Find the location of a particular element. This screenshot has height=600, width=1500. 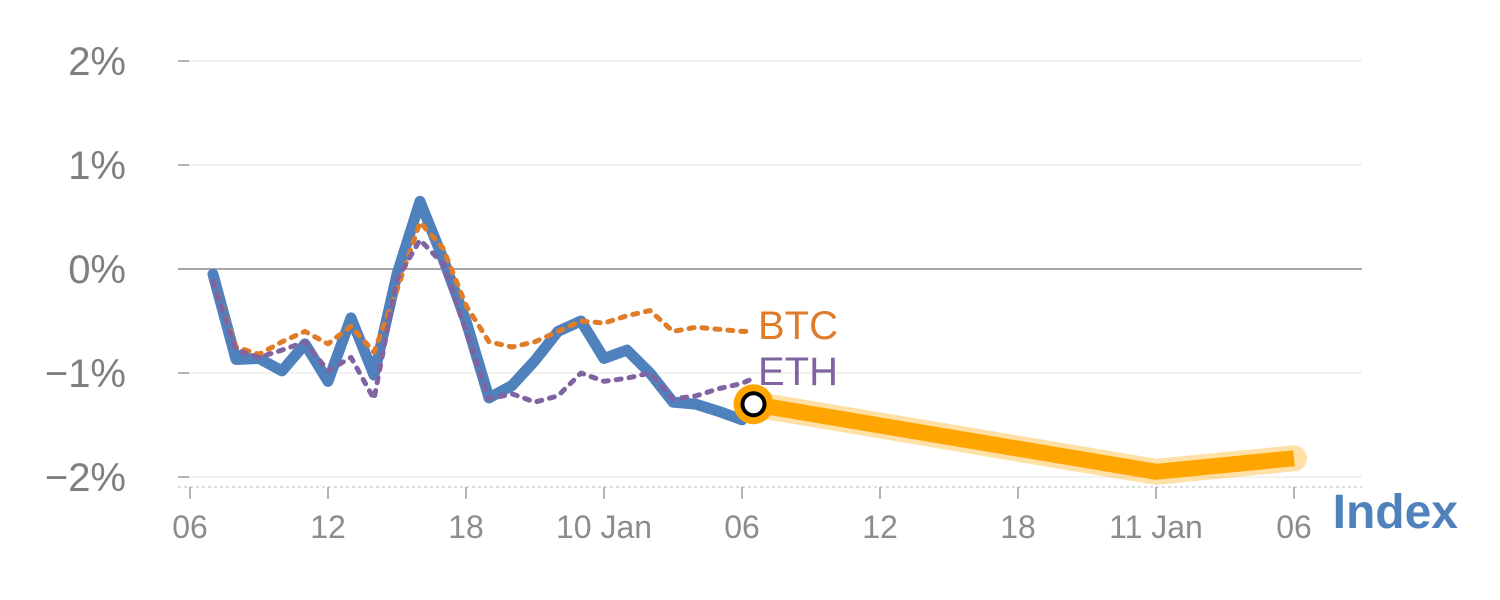

current-point-marker-center is located at coordinates (753, 404).